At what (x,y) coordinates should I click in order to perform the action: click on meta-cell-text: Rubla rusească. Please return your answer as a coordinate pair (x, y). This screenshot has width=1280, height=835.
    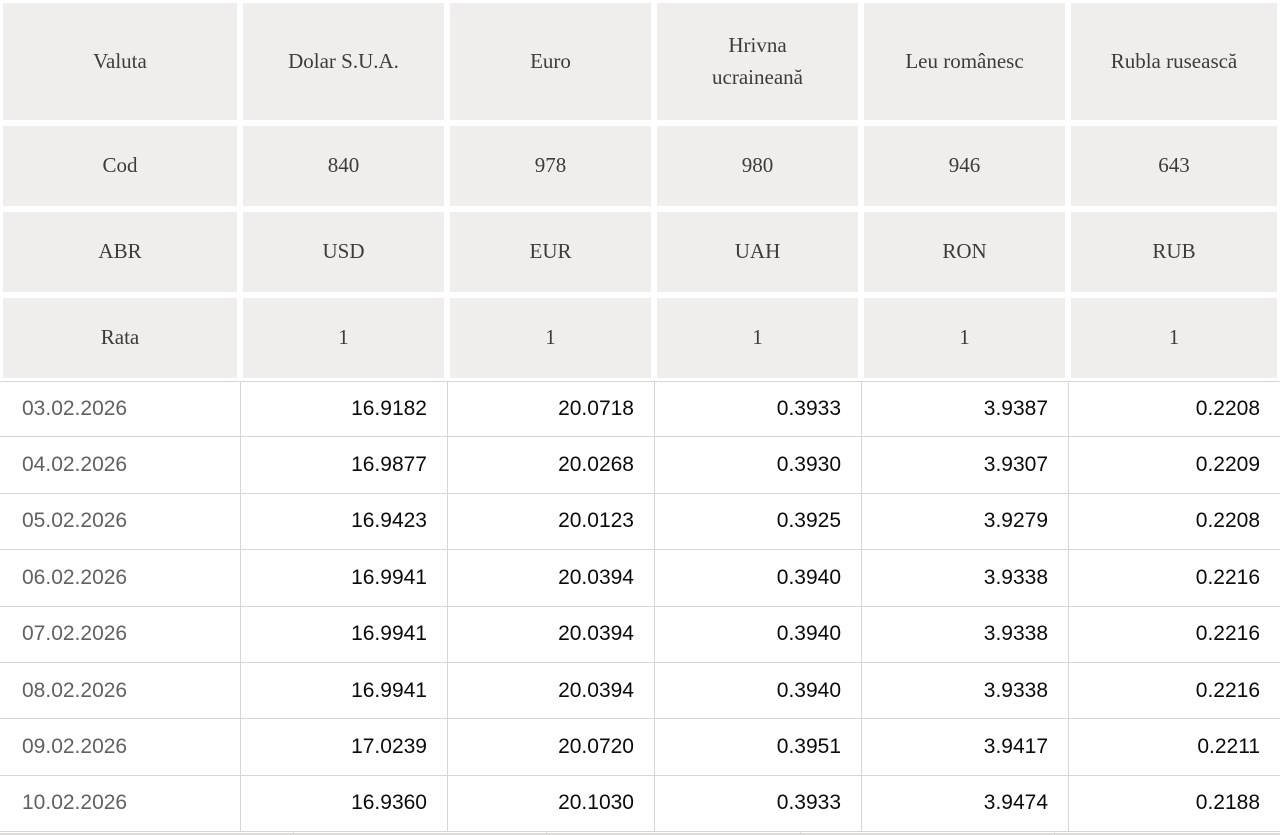
    Looking at the image, I should click on (1174, 60).